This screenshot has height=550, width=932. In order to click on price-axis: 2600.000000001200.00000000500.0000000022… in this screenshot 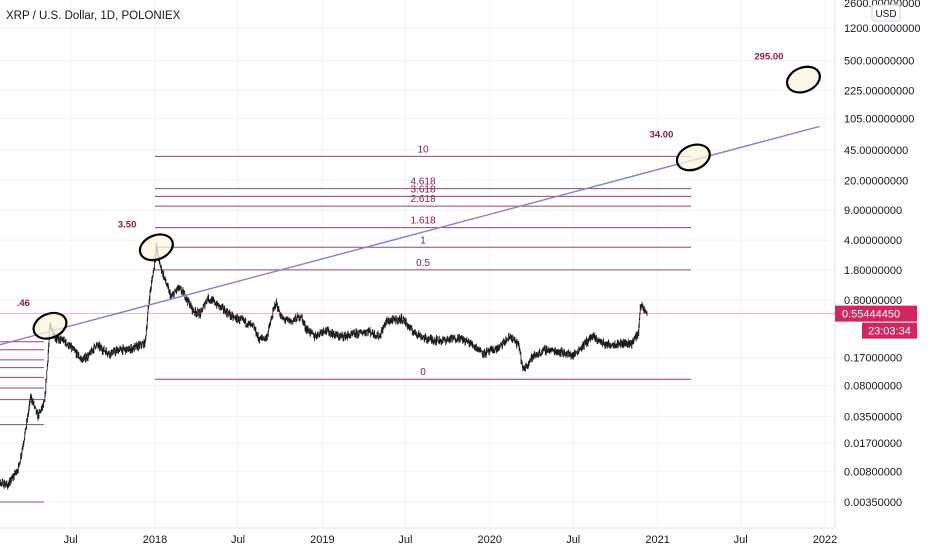, I will do `click(882, 254)`.